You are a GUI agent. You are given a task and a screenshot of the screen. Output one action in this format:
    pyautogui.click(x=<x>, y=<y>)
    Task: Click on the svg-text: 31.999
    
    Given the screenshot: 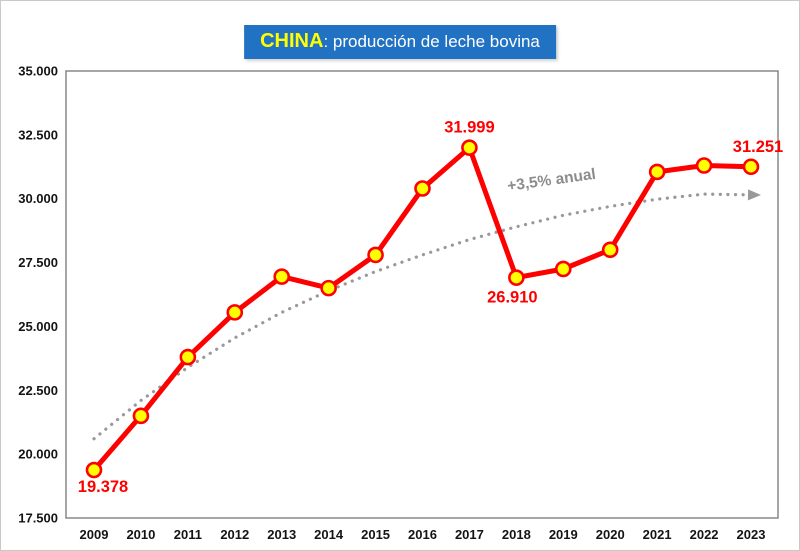 What is the action you would take?
    pyautogui.click(x=469, y=128)
    